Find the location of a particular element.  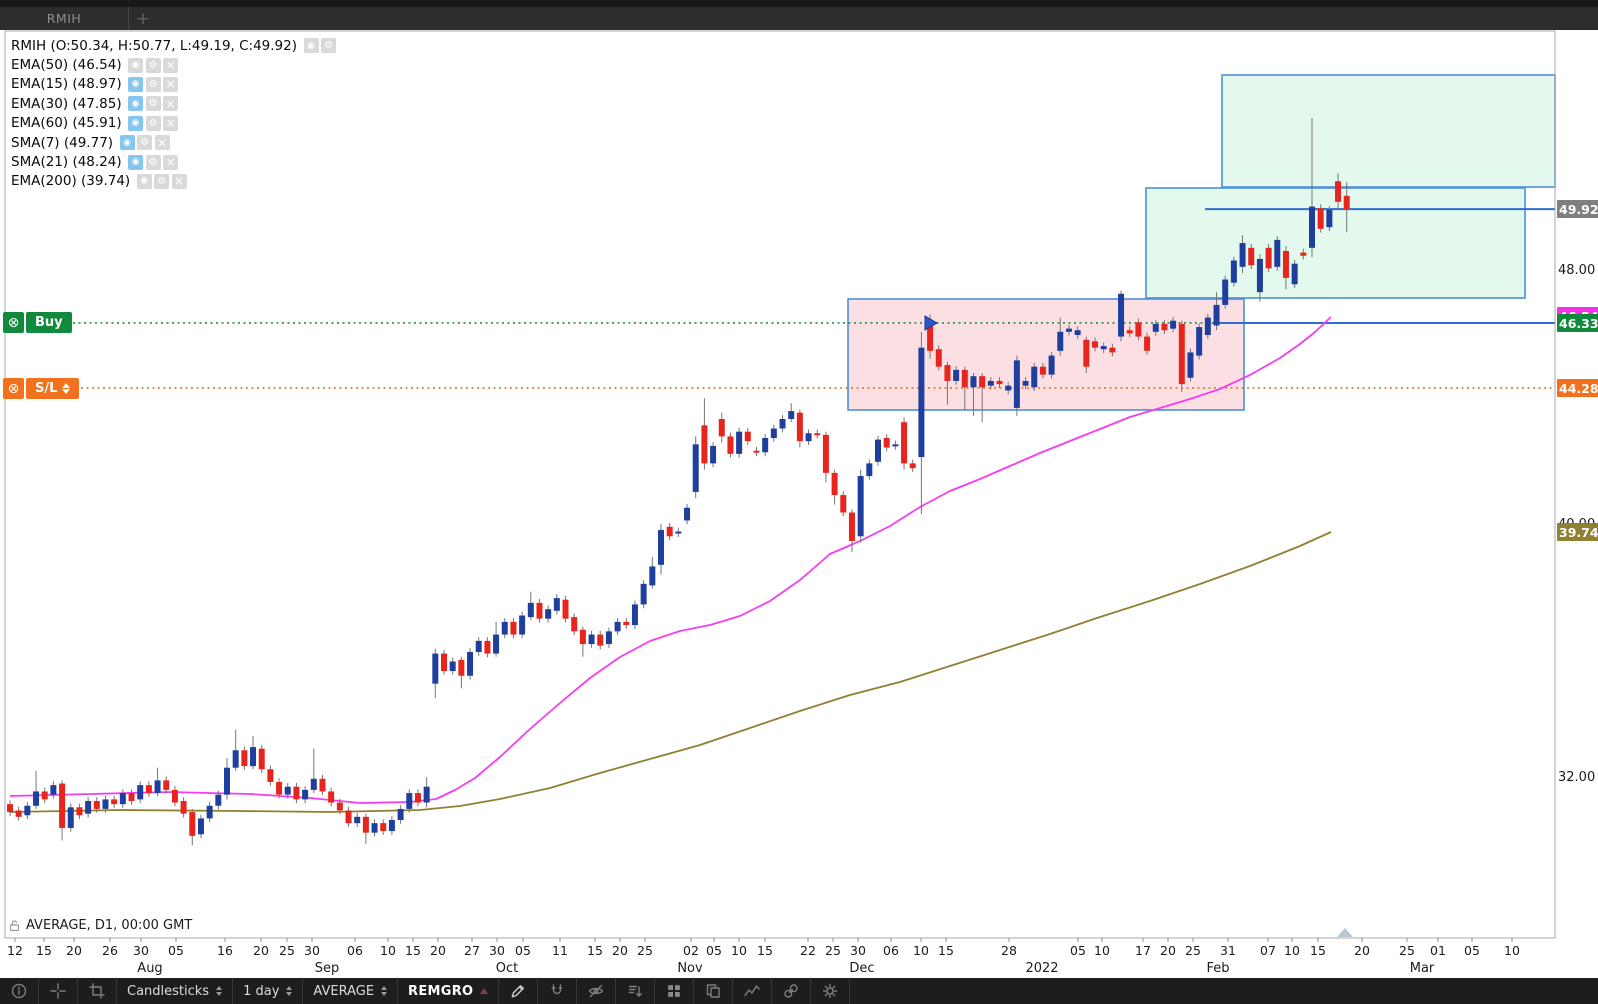

cancel-buy-icon: ⊗ is located at coordinates (13, 322).